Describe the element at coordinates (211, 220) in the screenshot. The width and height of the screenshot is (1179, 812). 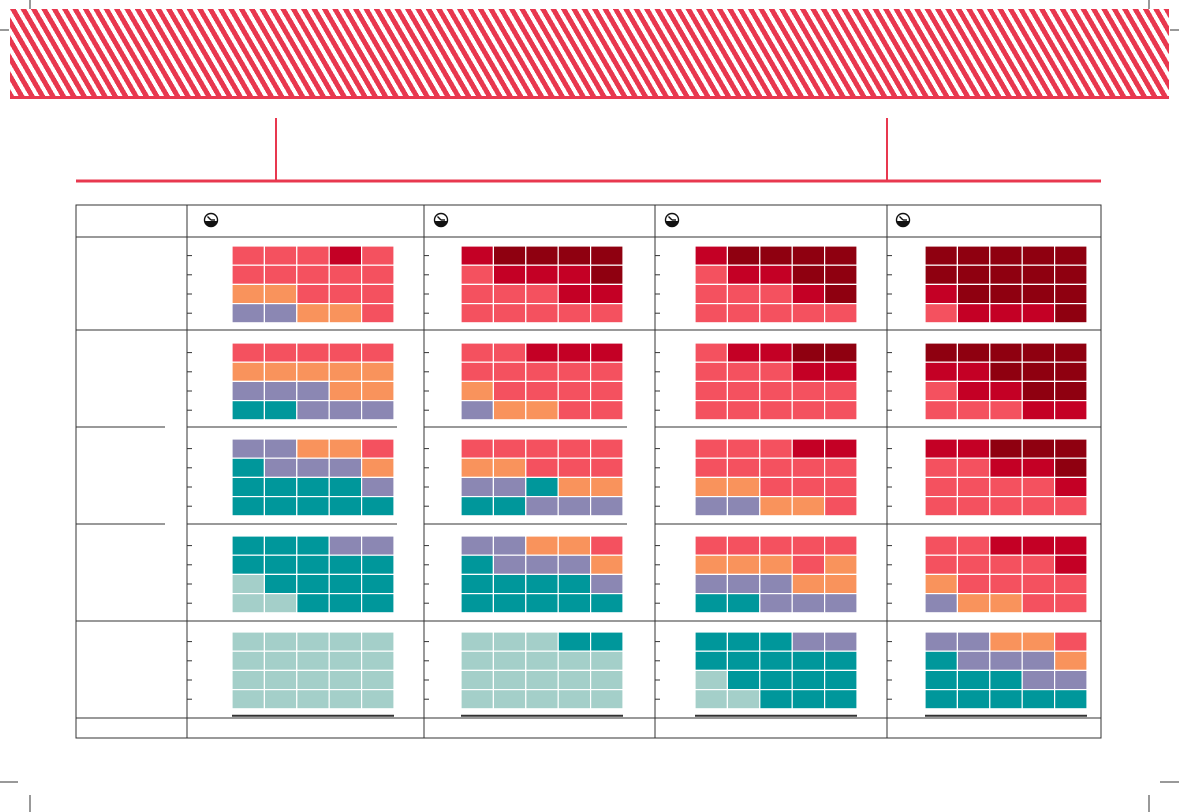
I see `clock-icon` at that location.